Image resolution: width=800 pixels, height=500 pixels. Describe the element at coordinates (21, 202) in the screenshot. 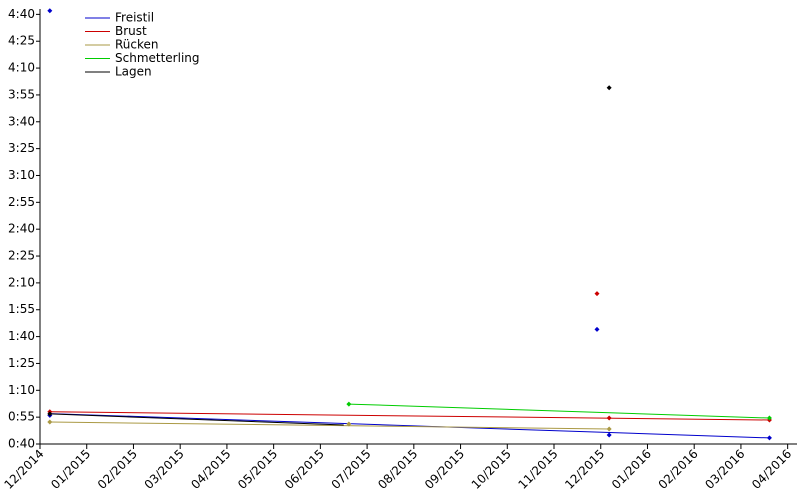

I see `y-tick-label: 2:55` at that location.